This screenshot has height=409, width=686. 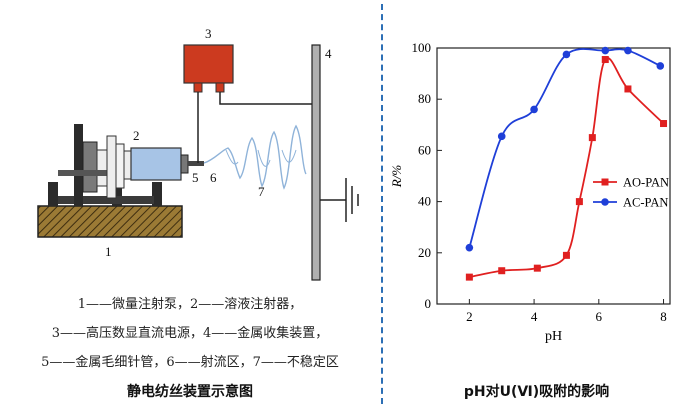 I want to click on legend-marker-ac-pan, so click(x=605, y=202).